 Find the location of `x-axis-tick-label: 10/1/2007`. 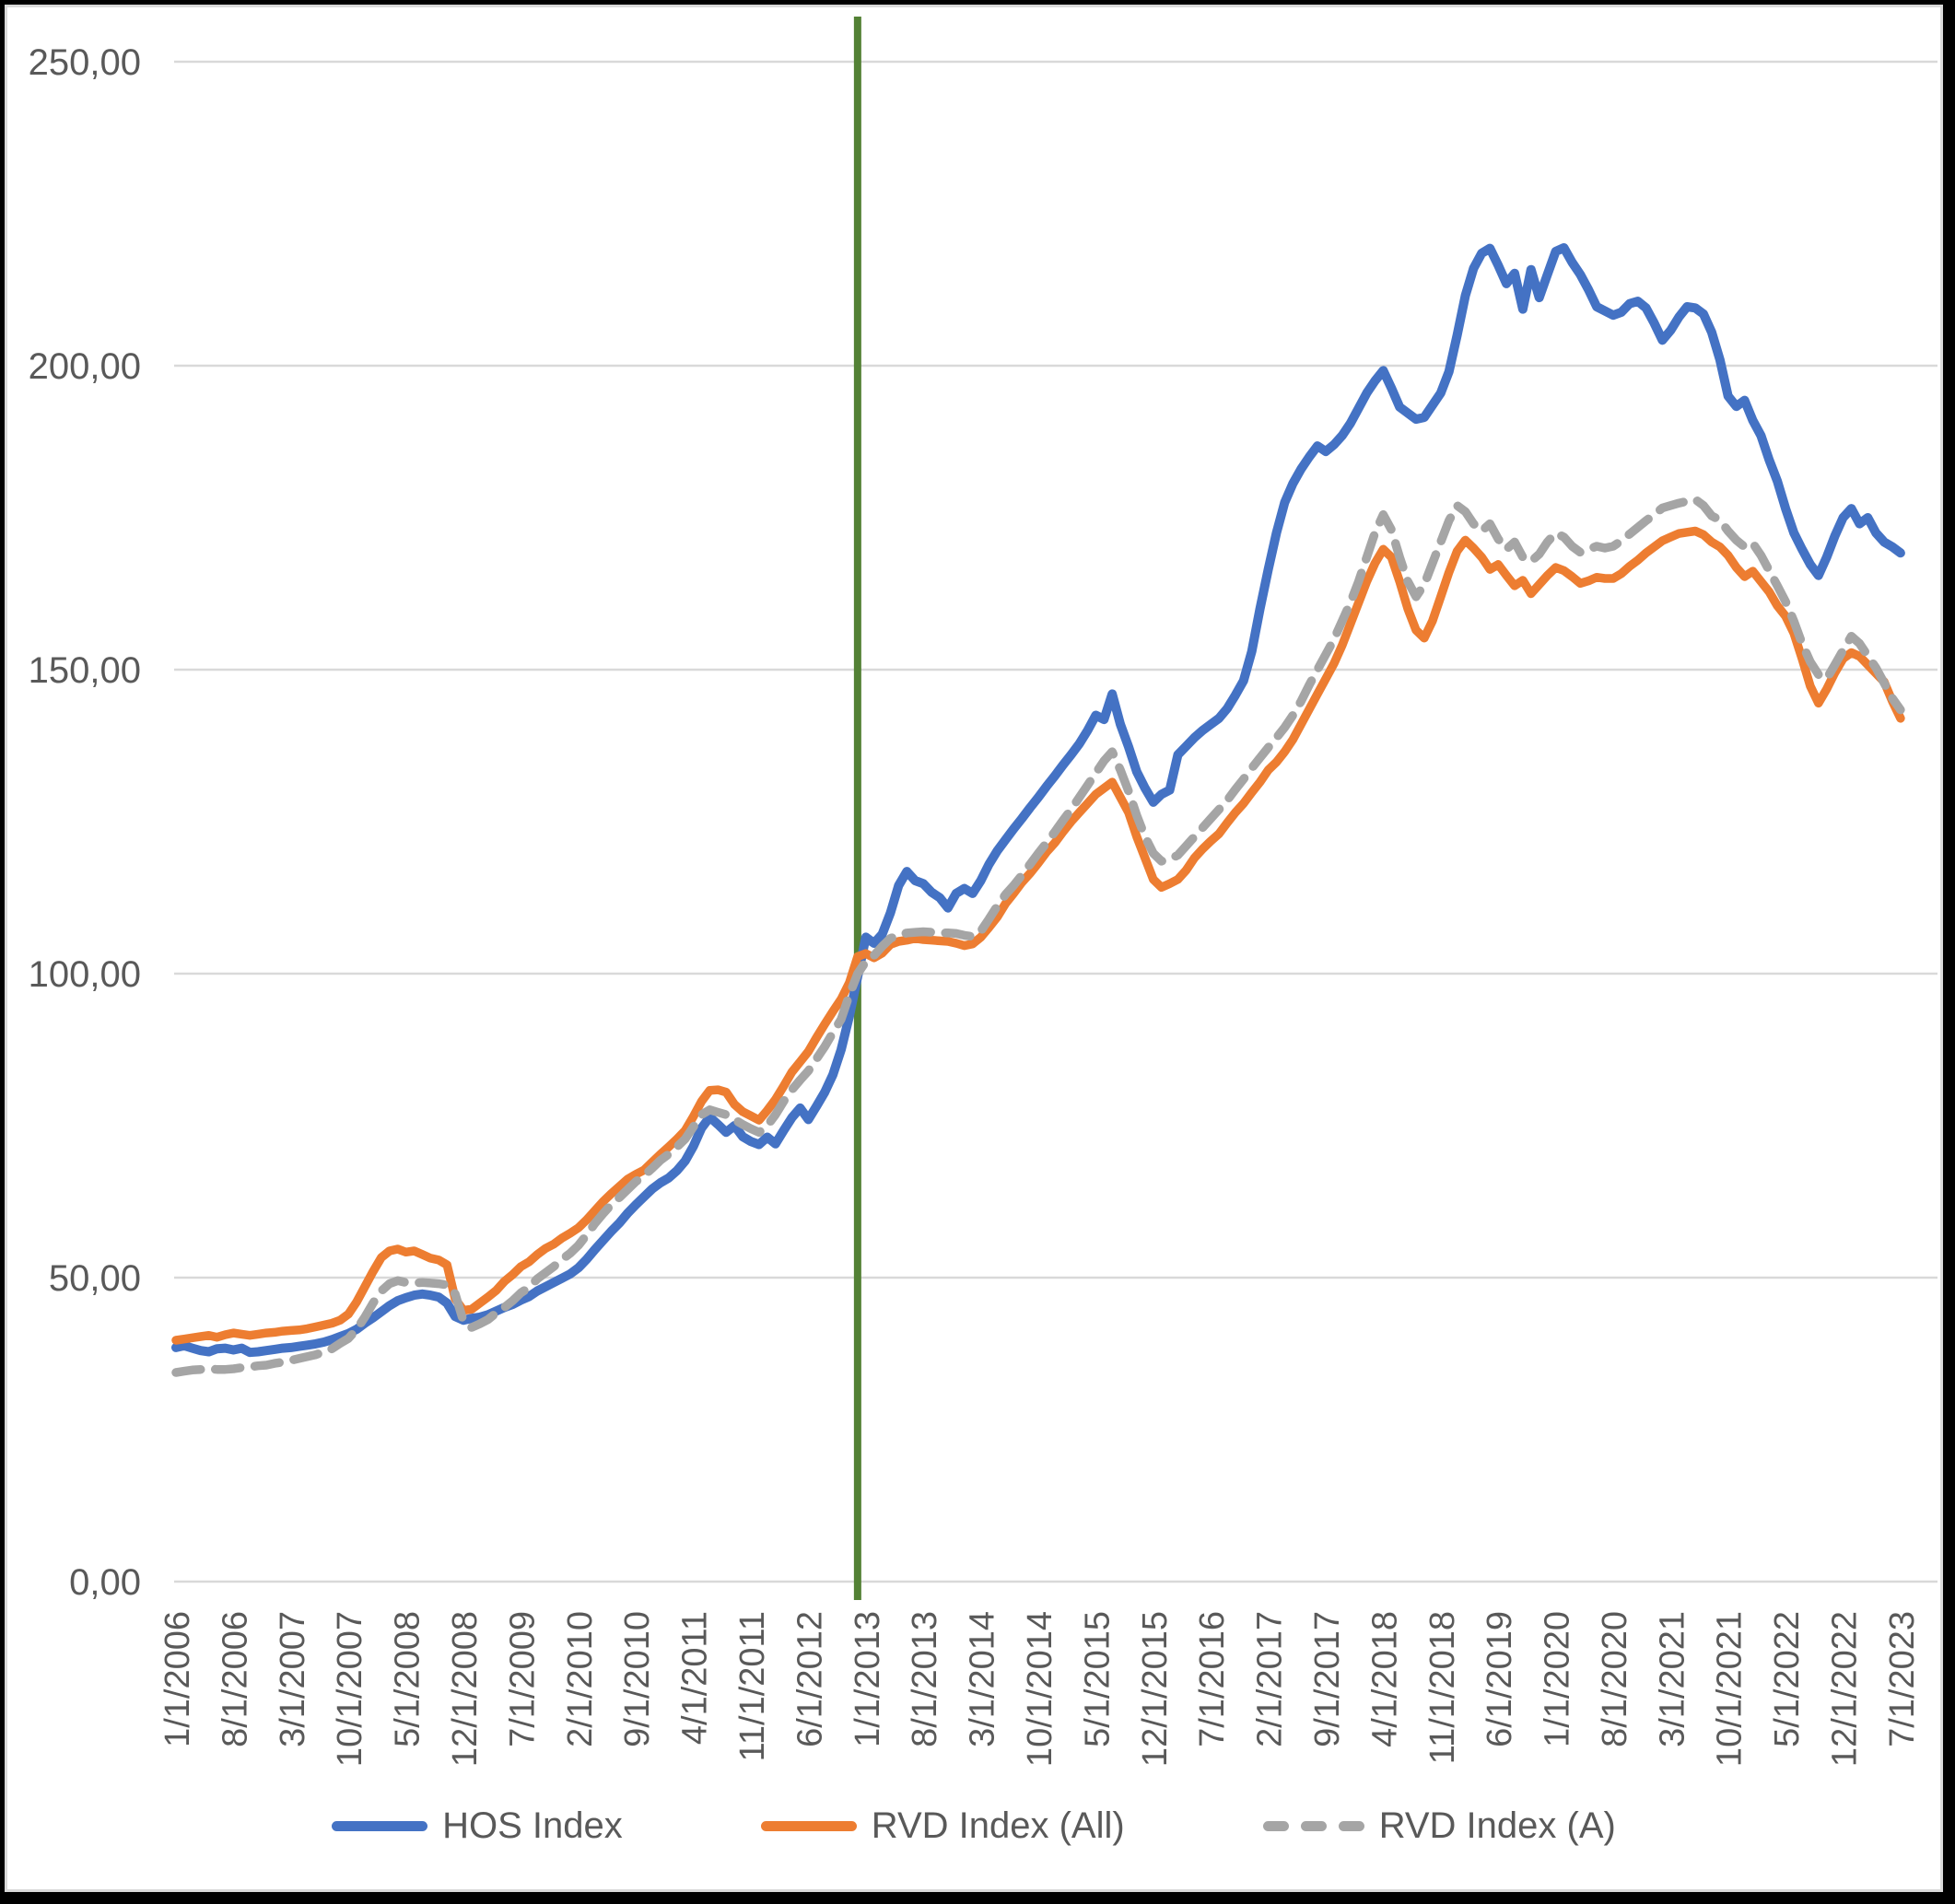

x-axis-tick-label: 10/1/2007 is located at coordinates (350, 1689).